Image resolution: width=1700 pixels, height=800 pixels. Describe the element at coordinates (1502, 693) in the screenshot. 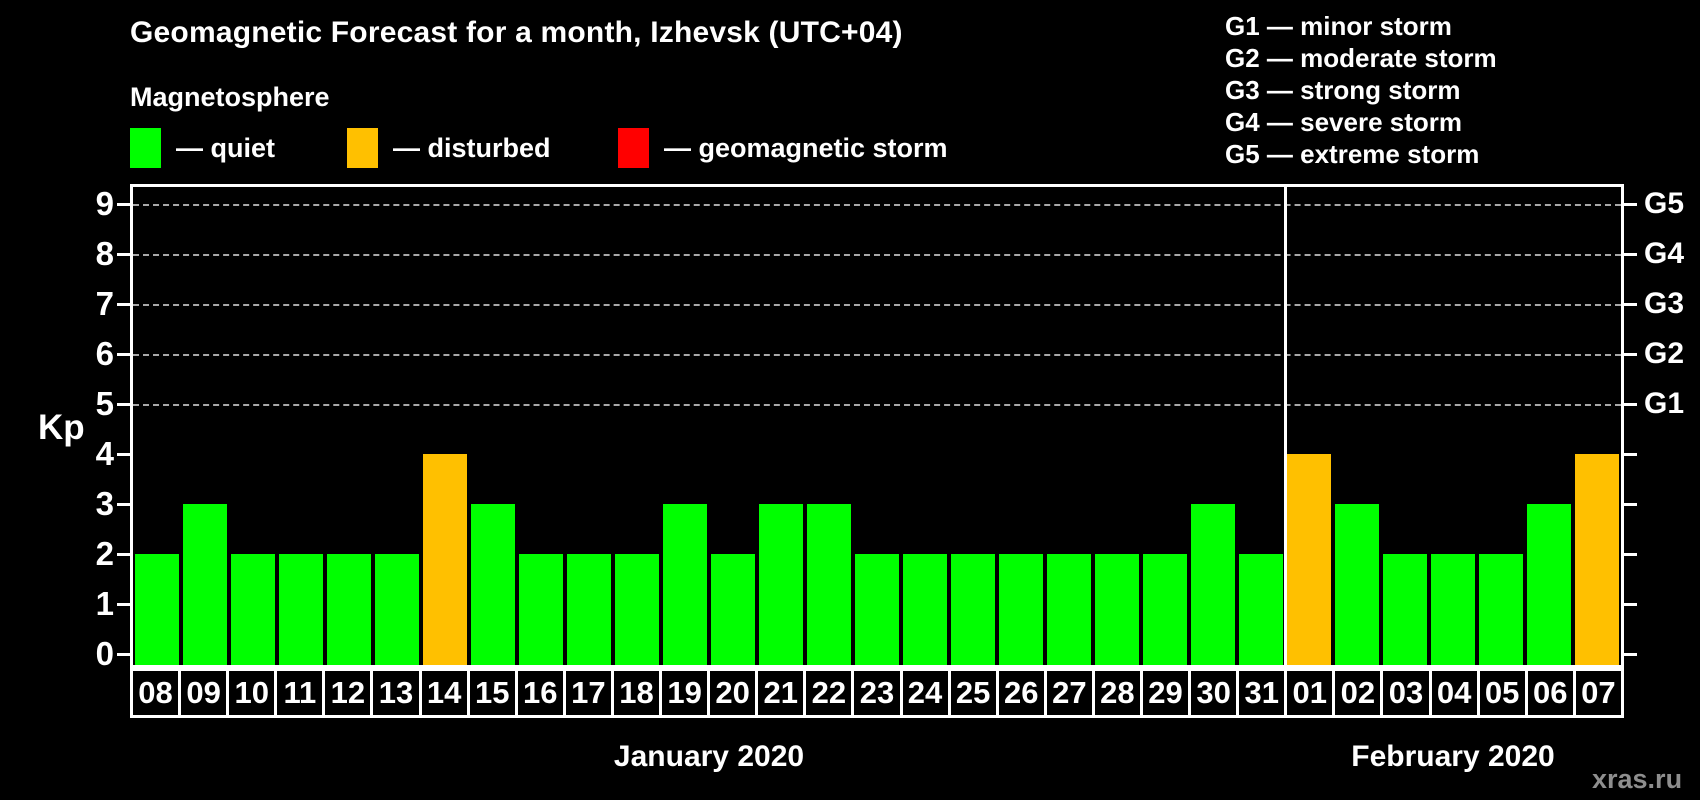

I see `date-cell-05: 05` at that location.